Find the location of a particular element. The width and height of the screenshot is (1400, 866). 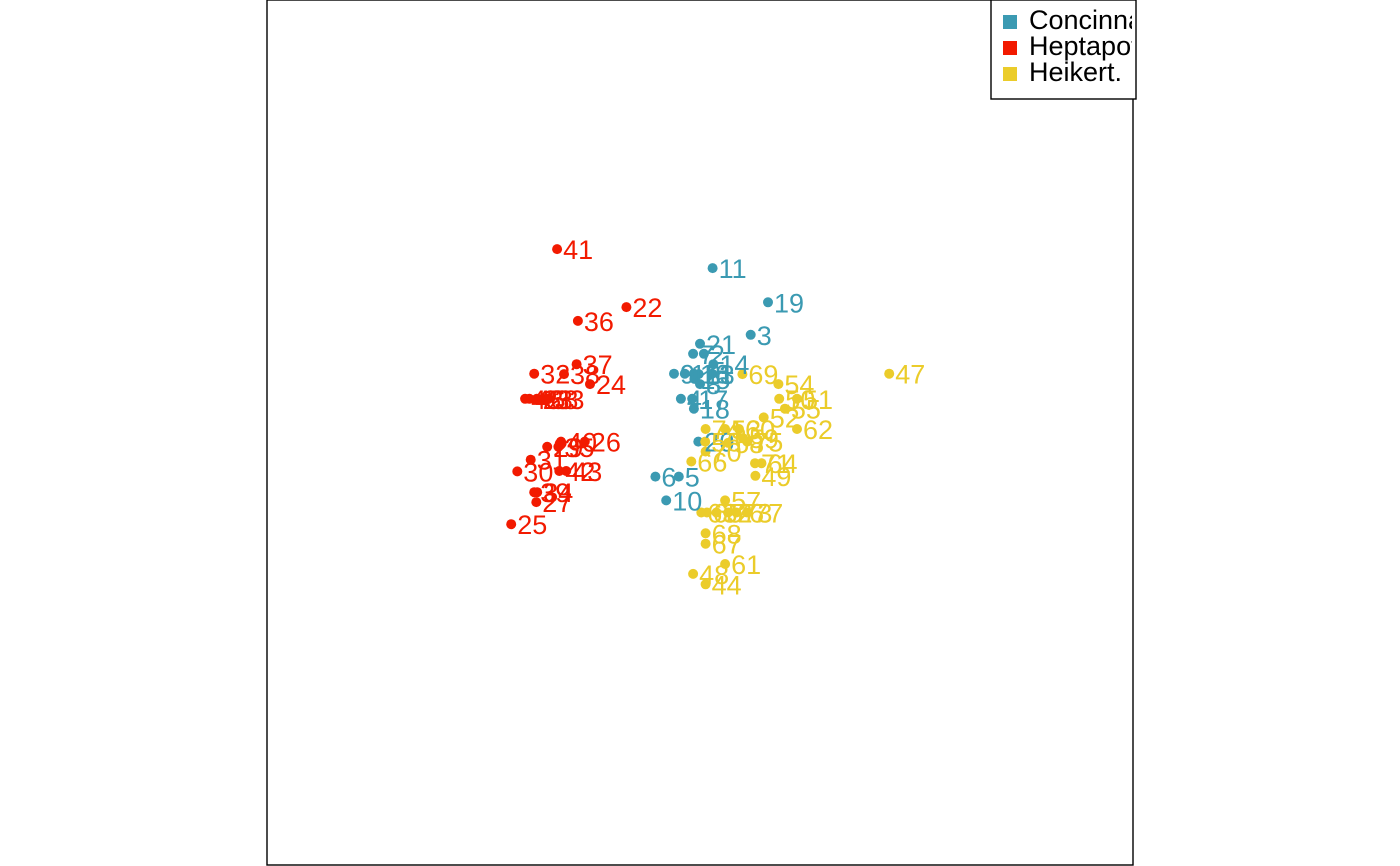

point-label: 21 is located at coordinates (721, 345).